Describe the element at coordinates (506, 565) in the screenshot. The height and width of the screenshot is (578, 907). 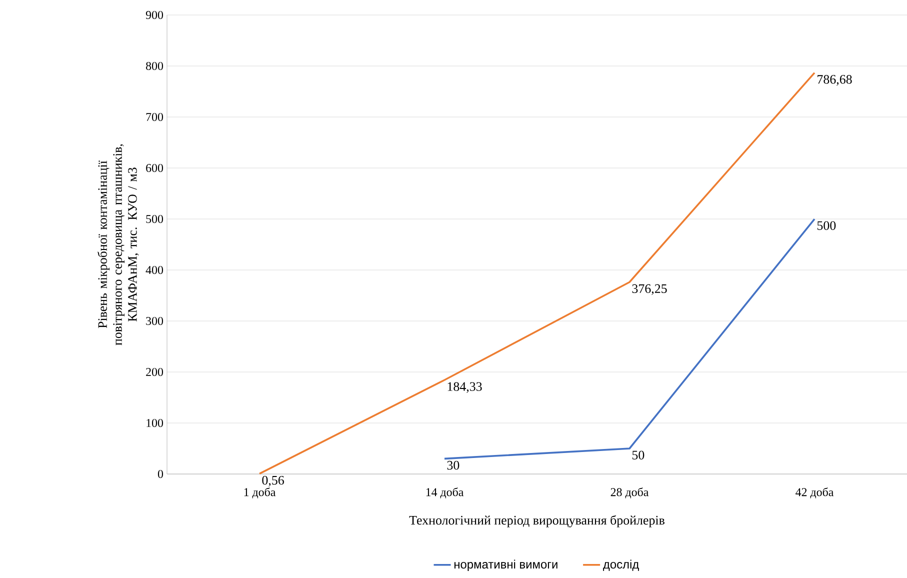
I see `legend-label: нормативні вимоги` at that location.